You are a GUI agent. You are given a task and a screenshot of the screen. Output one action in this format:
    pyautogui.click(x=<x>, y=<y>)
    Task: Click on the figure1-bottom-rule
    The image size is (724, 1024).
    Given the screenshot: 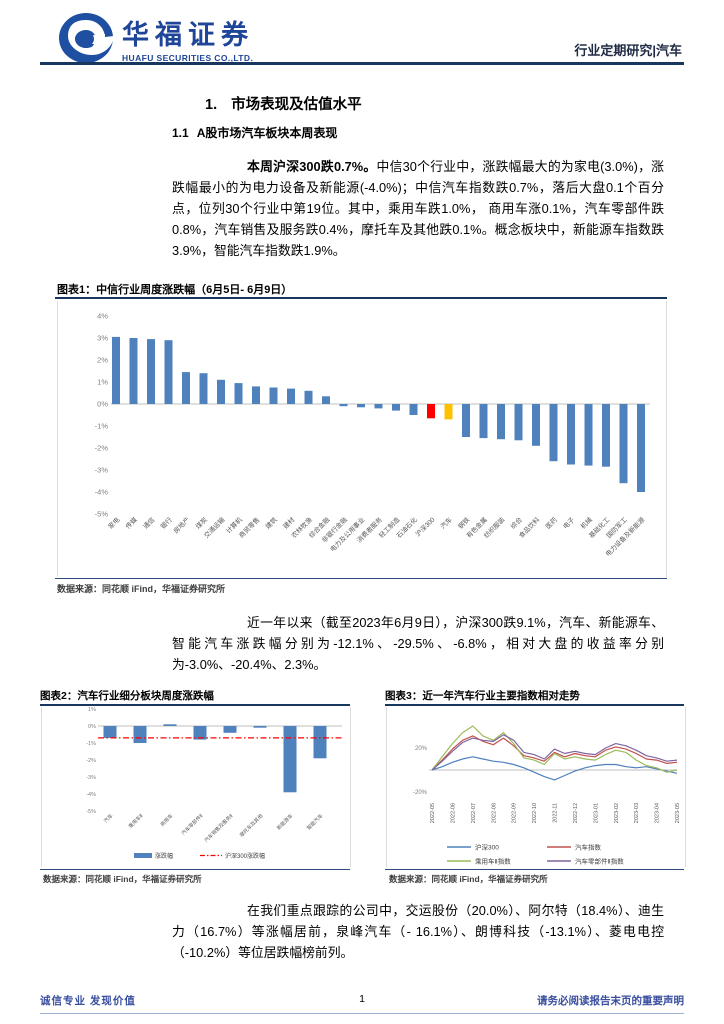 What is the action you would take?
    pyautogui.click(x=361, y=578)
    